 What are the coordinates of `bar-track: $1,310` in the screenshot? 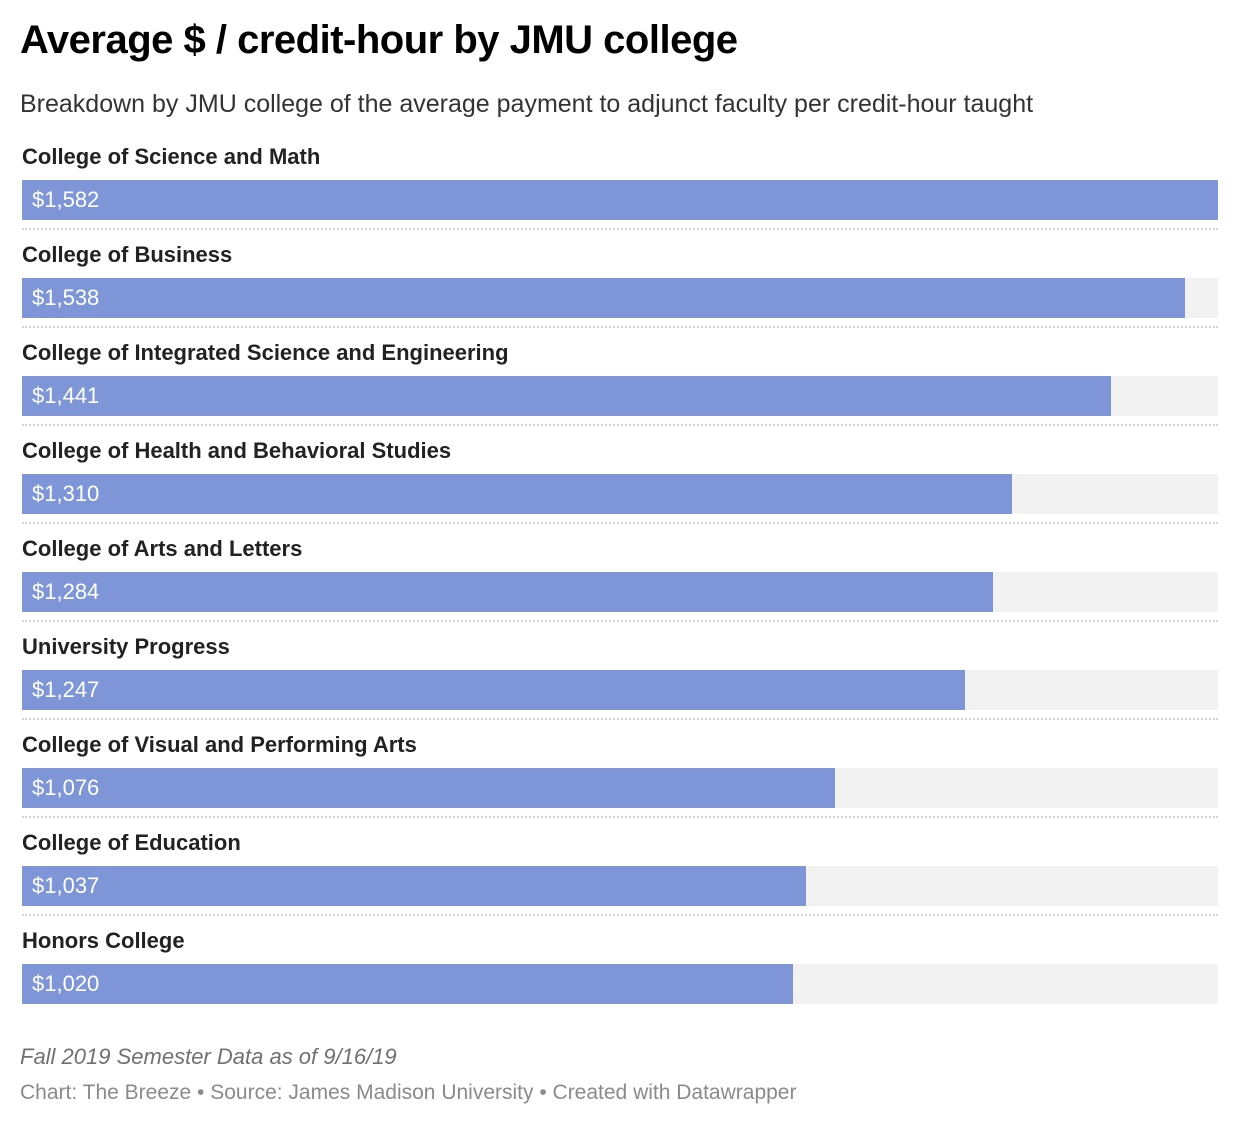 It's located at (620, 494).